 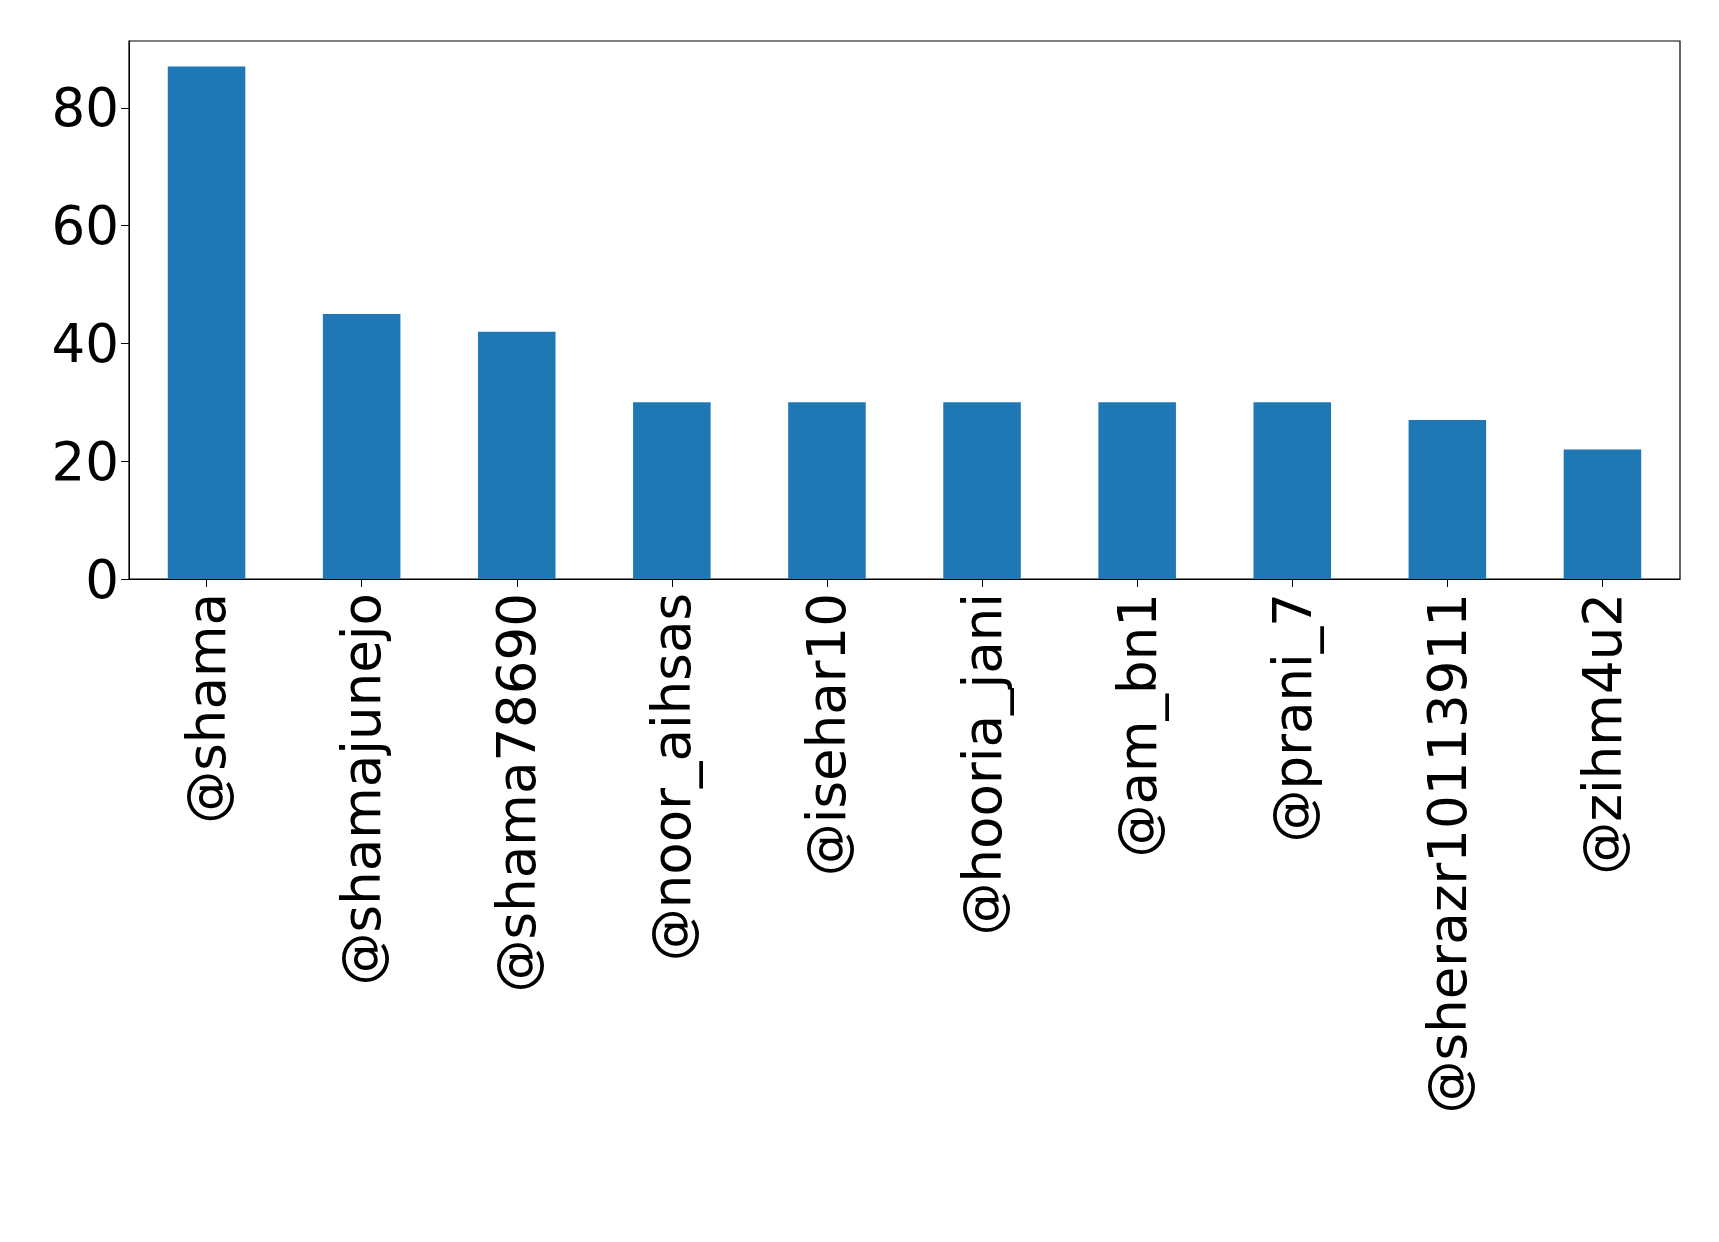 I want to click on x-tick-label: @sherazr10113911, so click(x=1447, y=853).